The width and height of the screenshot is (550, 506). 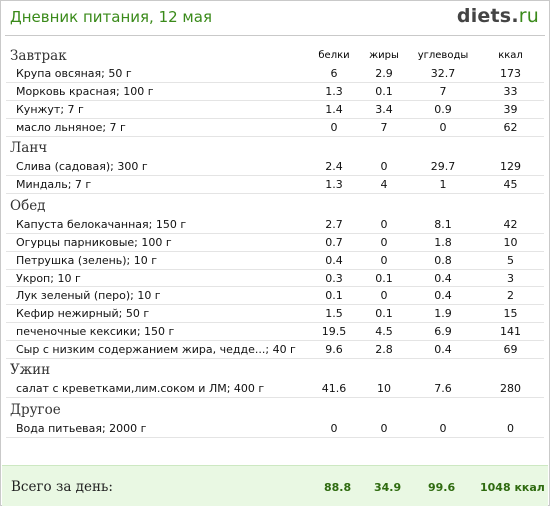 What do you see at coordinates (510, 74) in the screenshot?
I see `food-kcal: 173` at bounding box center [510, 74].